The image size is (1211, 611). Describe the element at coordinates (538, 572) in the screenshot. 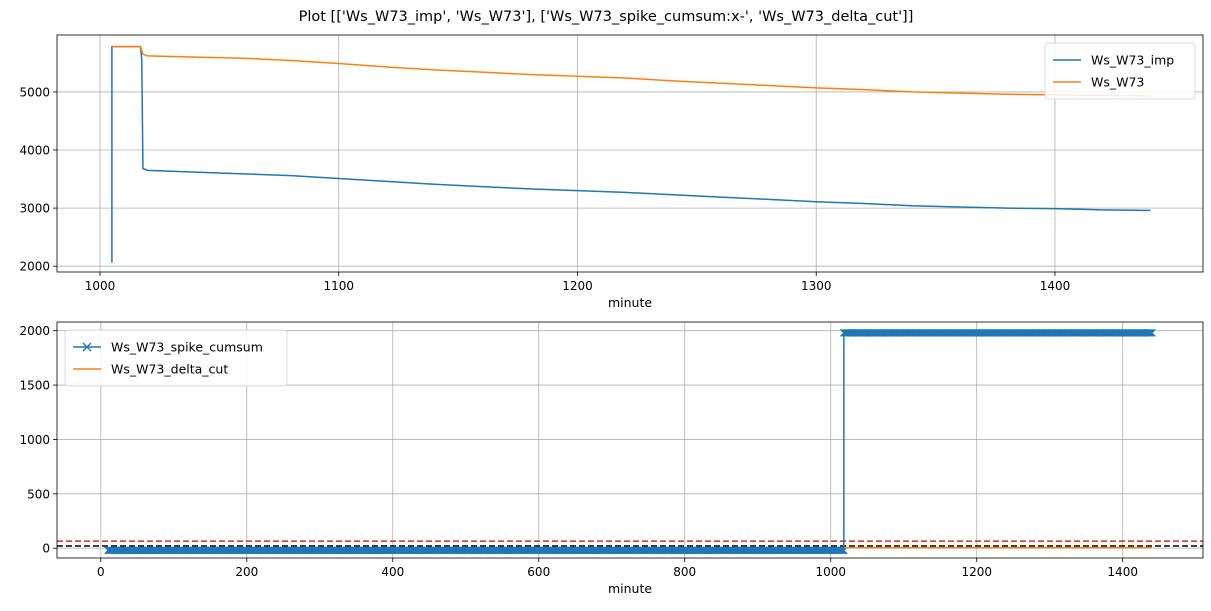

I see `x-tick-label: 600` at that location.